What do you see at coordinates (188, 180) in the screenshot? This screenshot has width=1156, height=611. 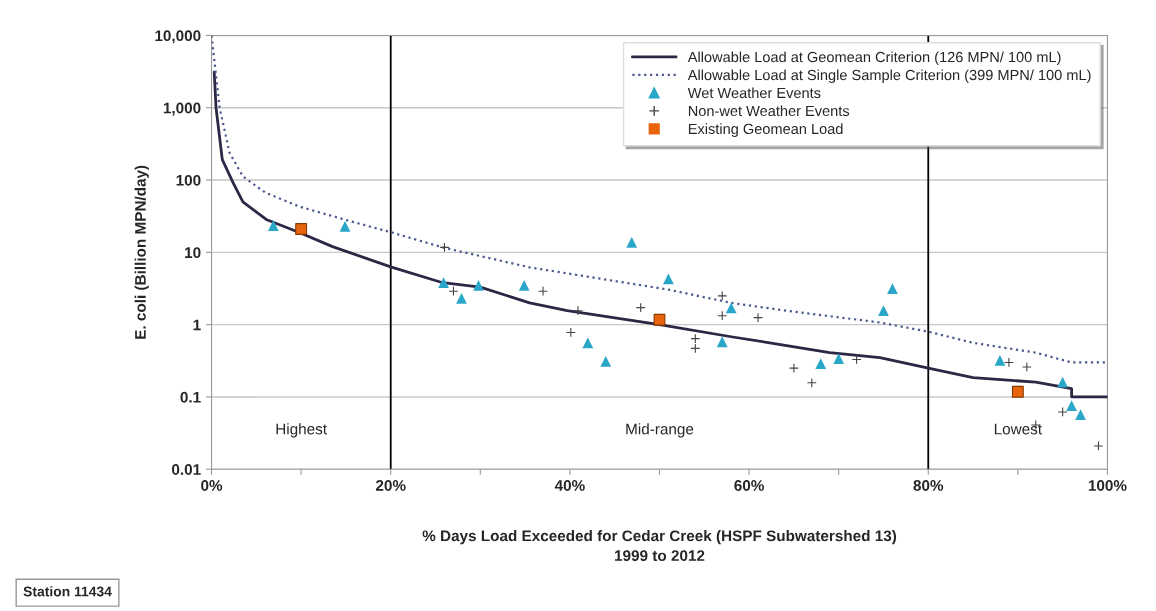 I see `y-tick-label: 100` at bounding box center [188, 180].